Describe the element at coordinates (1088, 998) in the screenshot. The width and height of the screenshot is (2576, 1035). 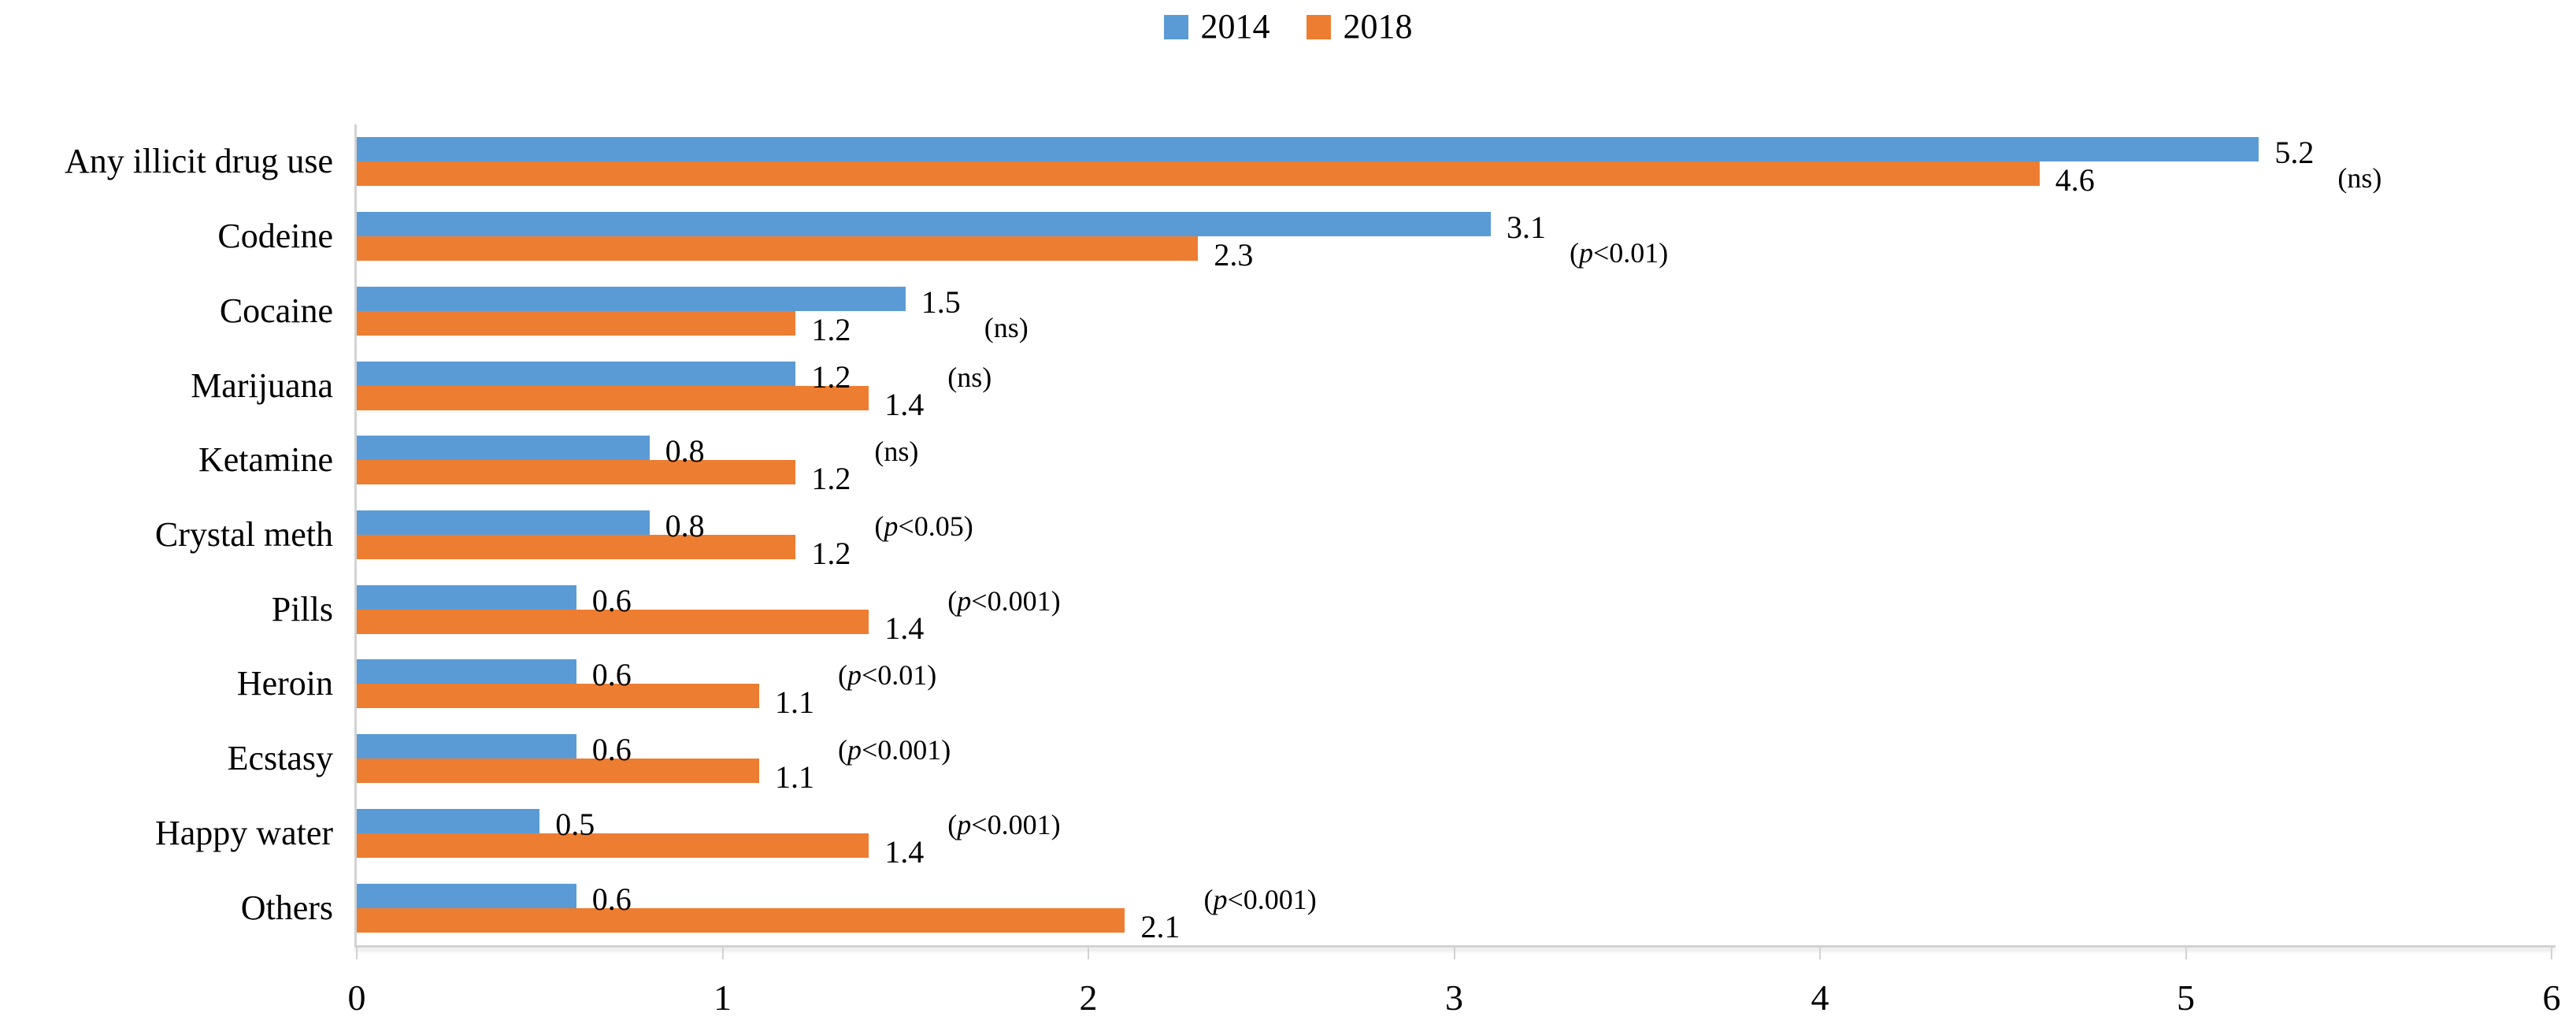
I see `x-tick-label: 2` at that location.